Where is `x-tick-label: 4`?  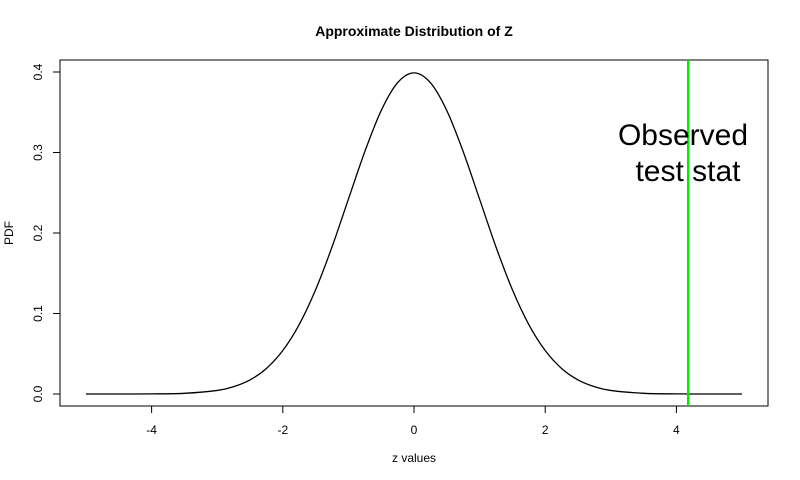
x-tick-label: 4 is located at coordinates (676, 430).